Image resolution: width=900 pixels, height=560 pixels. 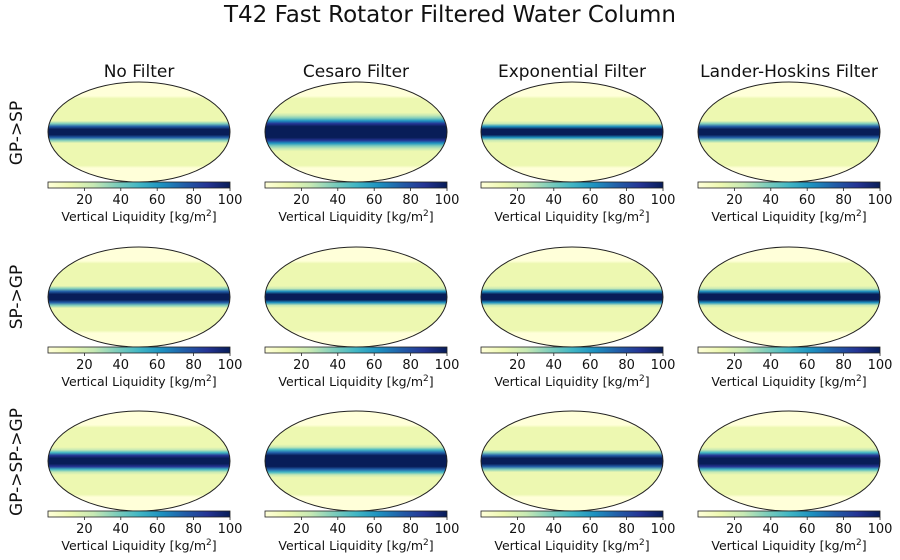 What do you see at coordinates (139, 72) in the screenshot?
I see `column-title-no-filter: No Filter` at bounding box center [139, 72].